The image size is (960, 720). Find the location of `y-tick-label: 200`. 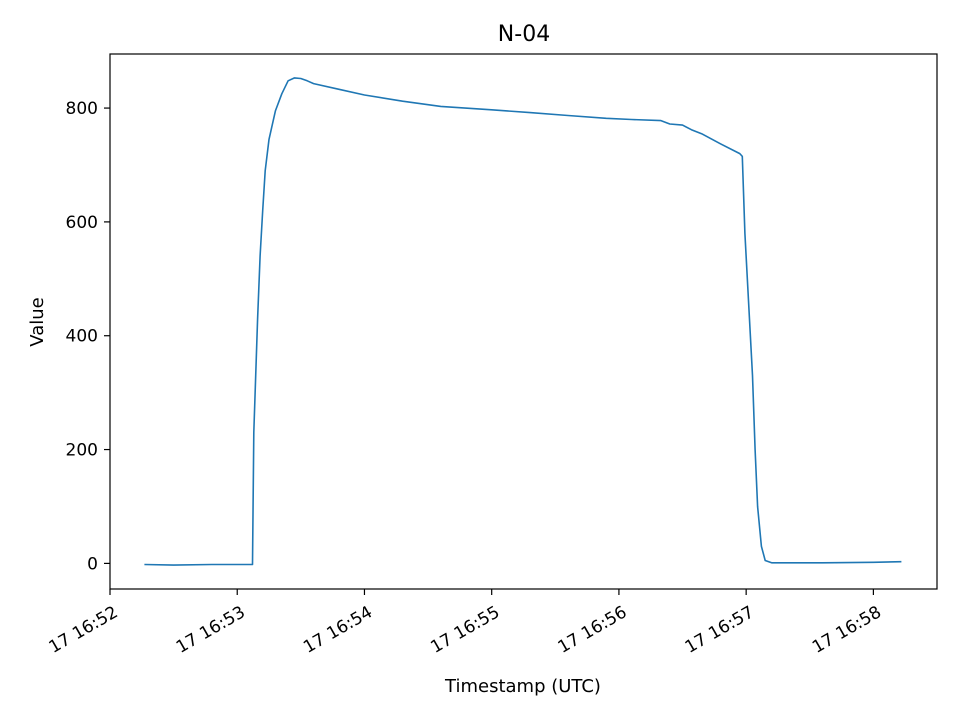

y-tick-label: 200 is located at coordinates (82, 451).